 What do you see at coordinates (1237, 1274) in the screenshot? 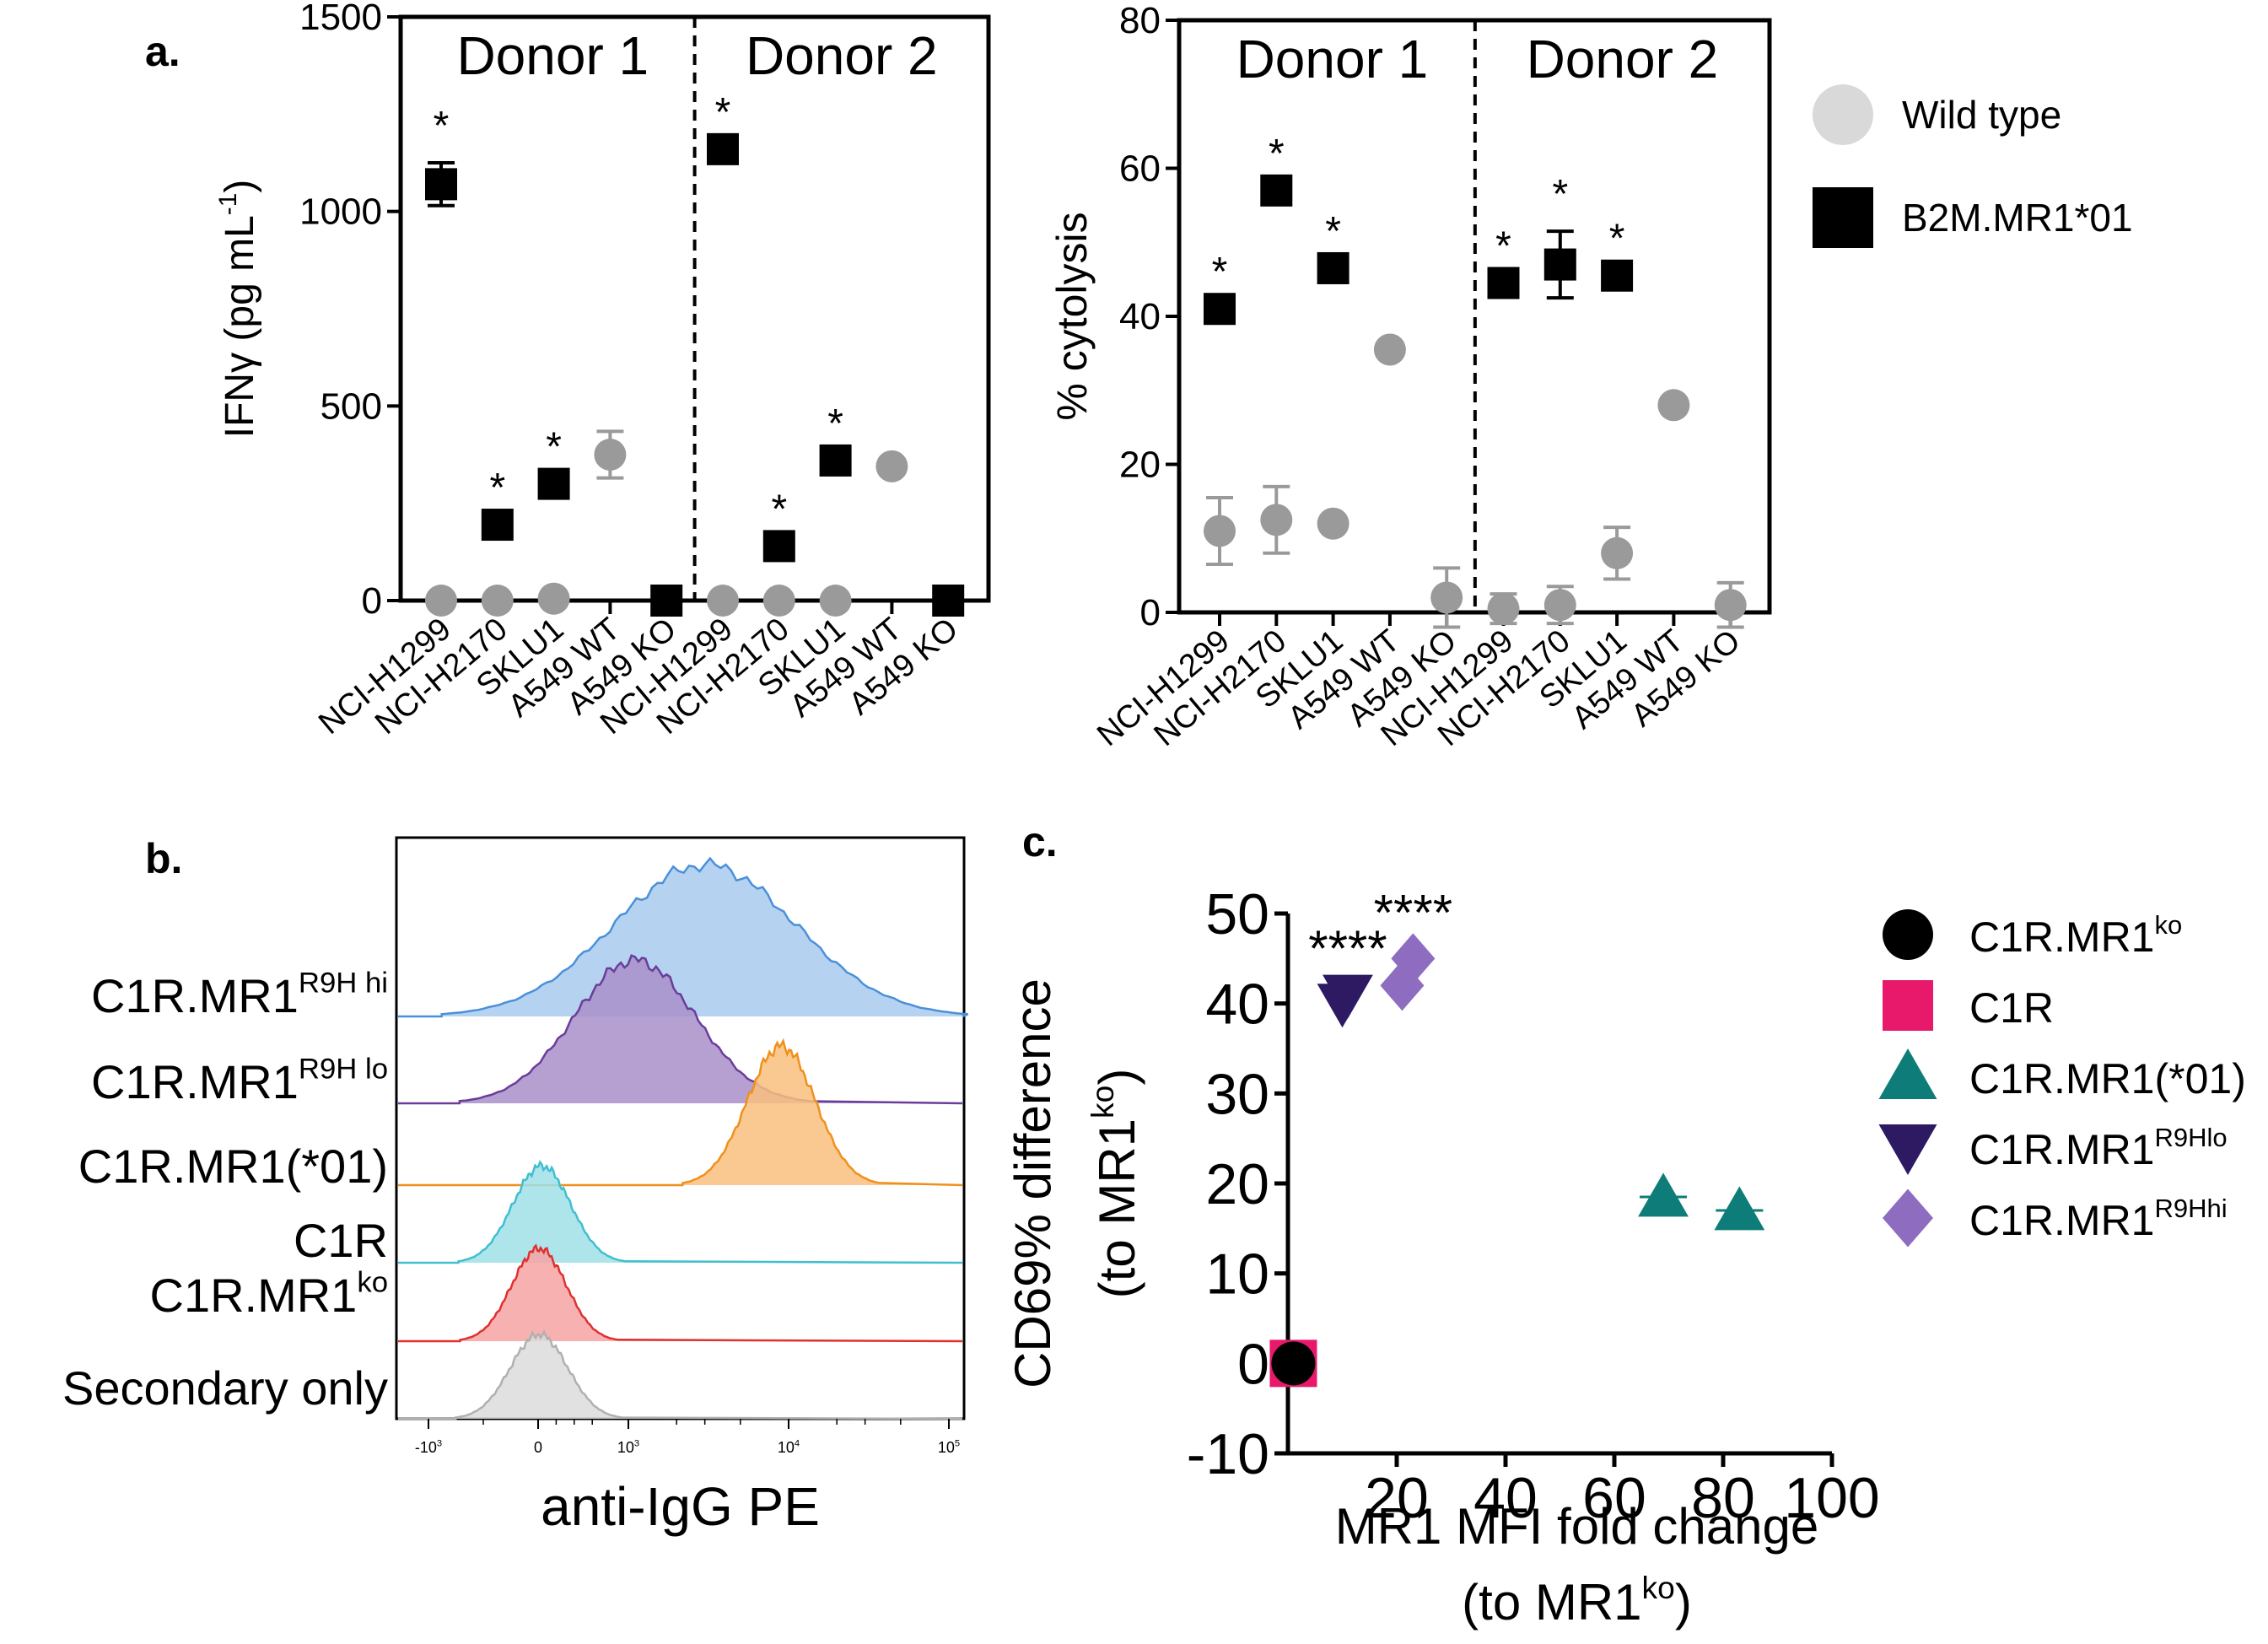
I see `y-tick-label: 10` at bounding box center [1237, 1274].